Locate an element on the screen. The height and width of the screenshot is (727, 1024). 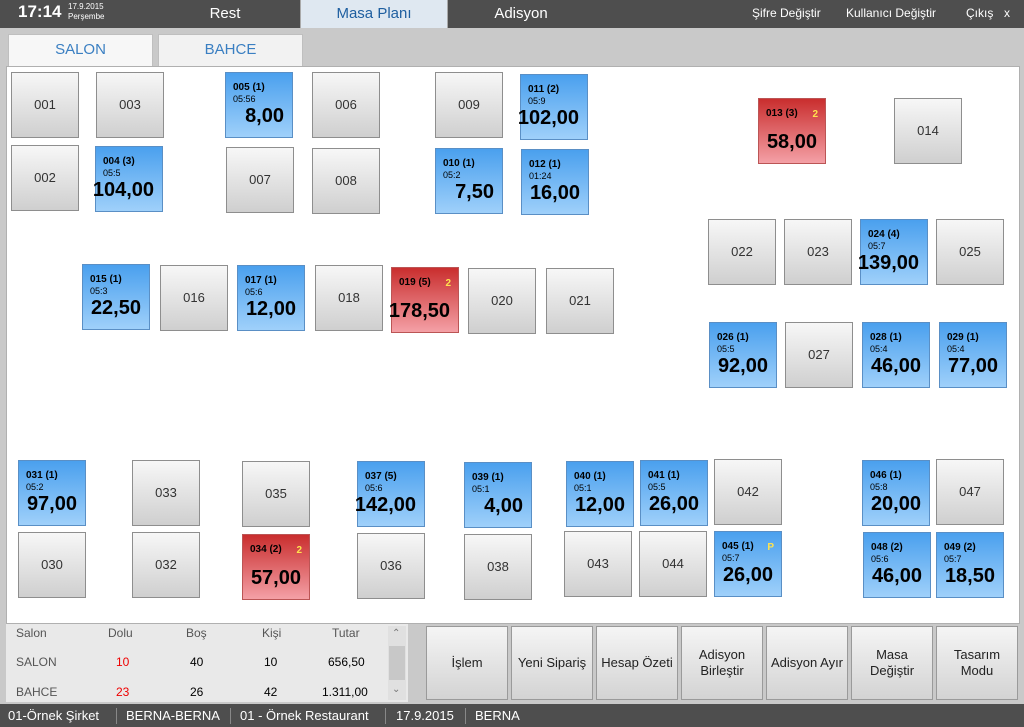
change-user-link: Kullanıcı Değiştir is located at coordinates (891, 13).